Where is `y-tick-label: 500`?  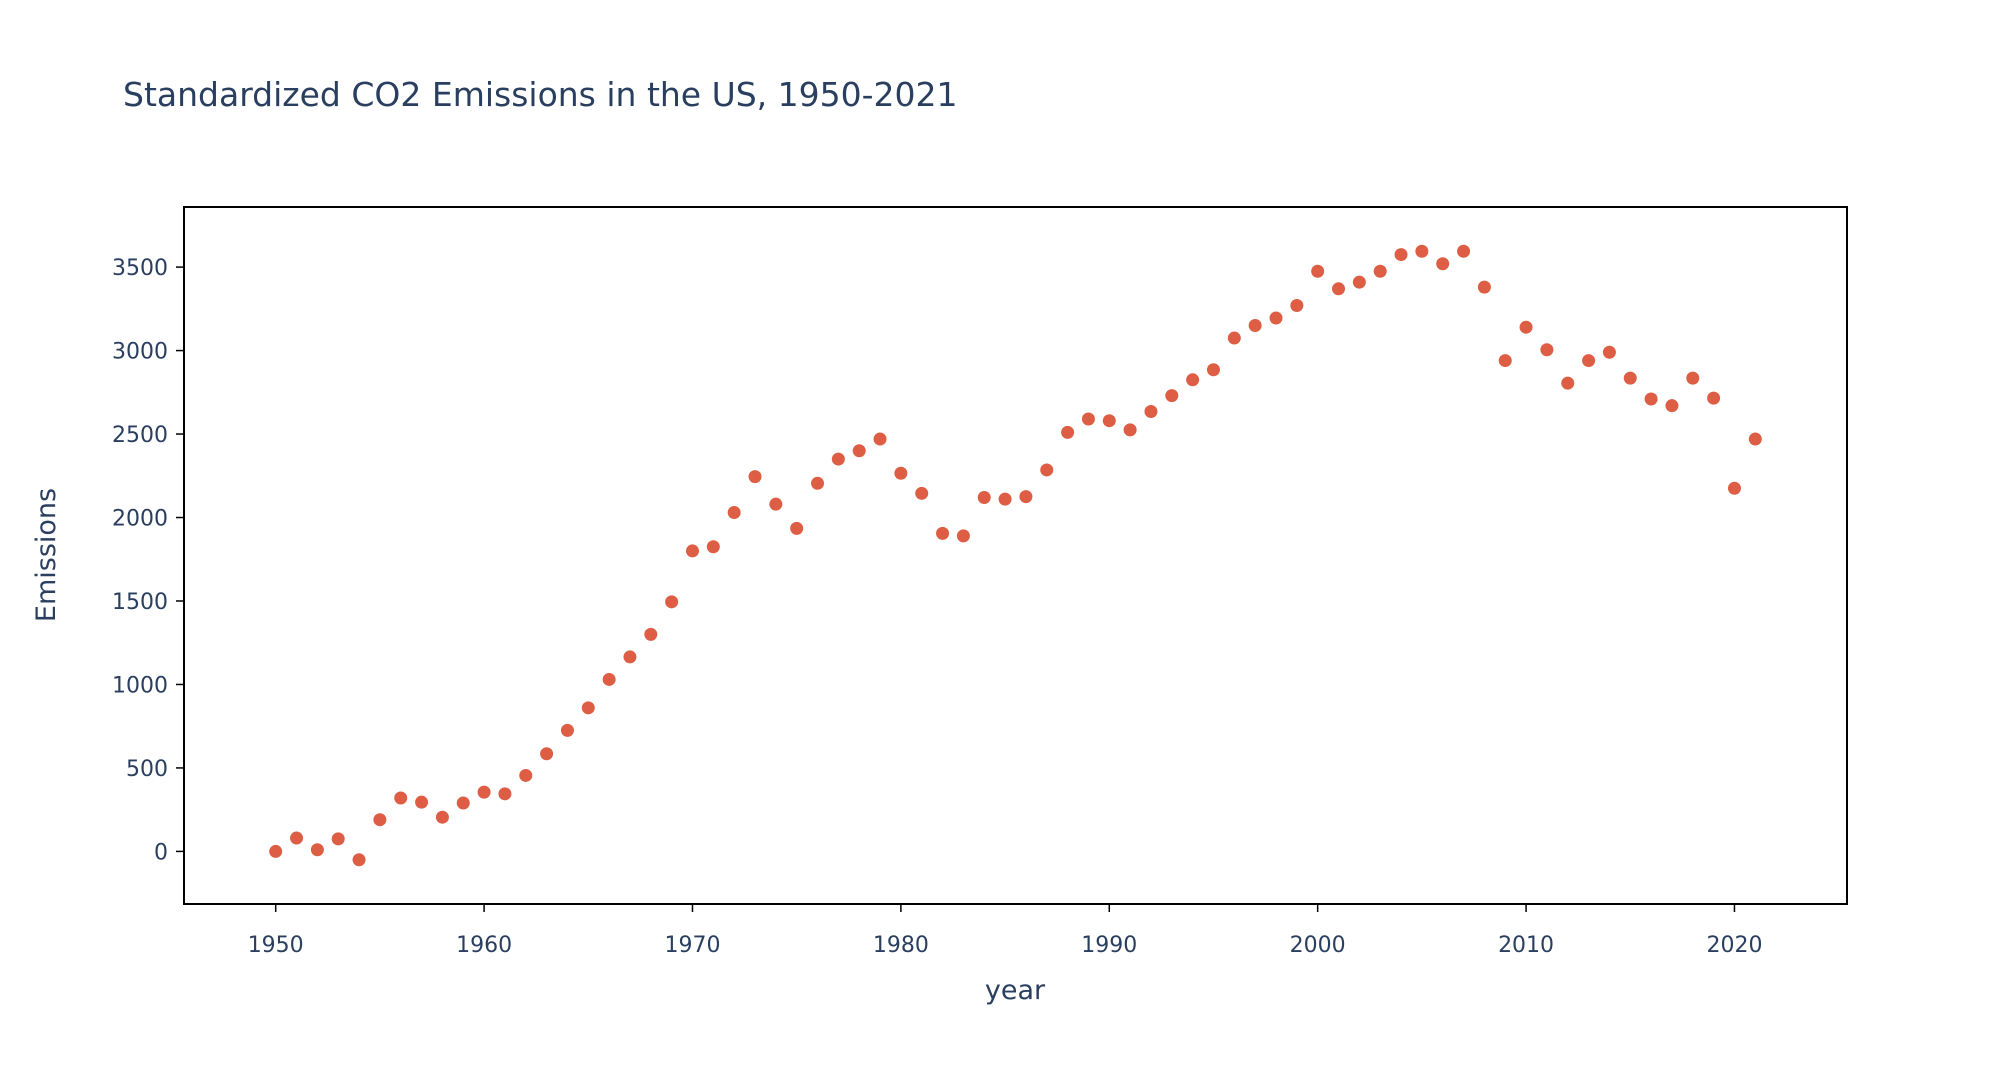 y-tick-label: 500 is located at coordinates (147, 769).